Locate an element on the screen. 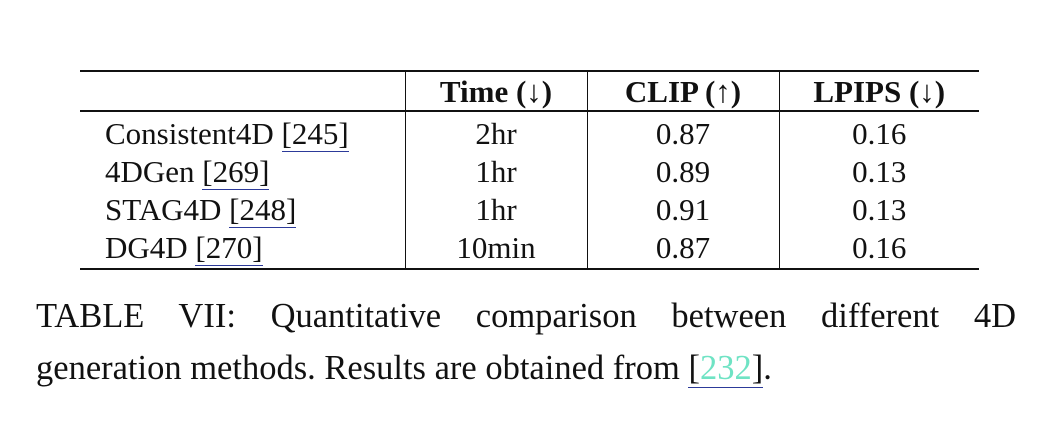 This screenshot has height=444, width=1046. table-row: 4DGen [269] 1hr 0.89 0.13 is located at coordinates (529, 171).